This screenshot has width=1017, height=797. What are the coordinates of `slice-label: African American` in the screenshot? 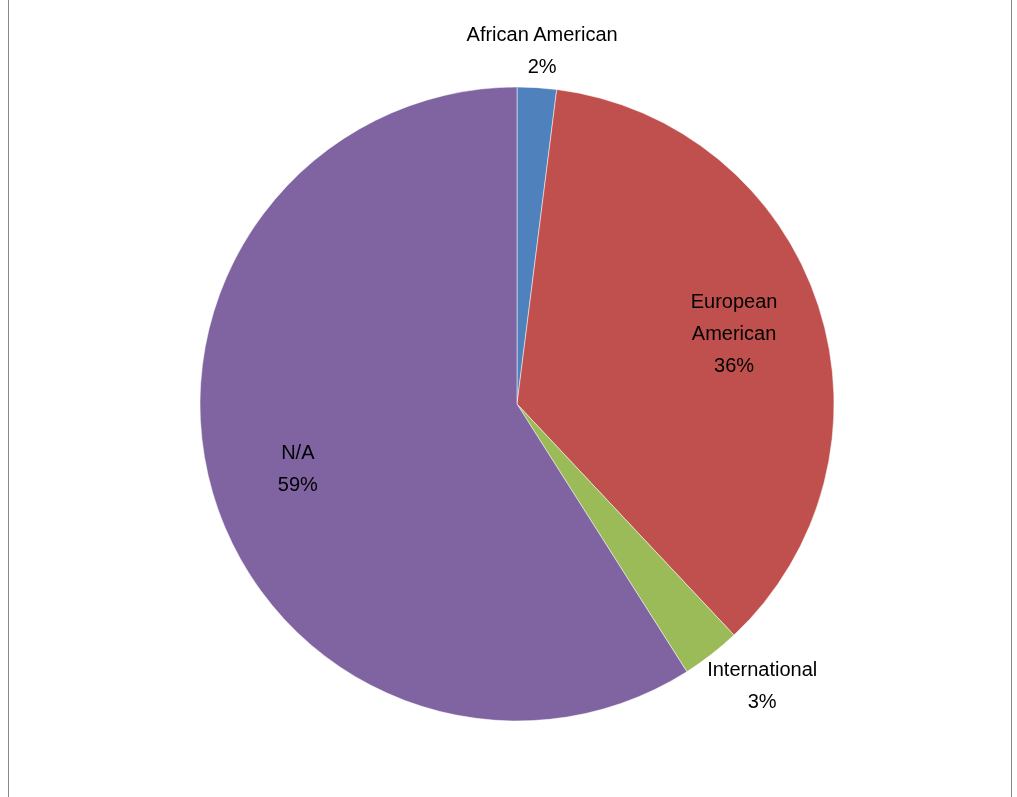 It's located at (542, 33).